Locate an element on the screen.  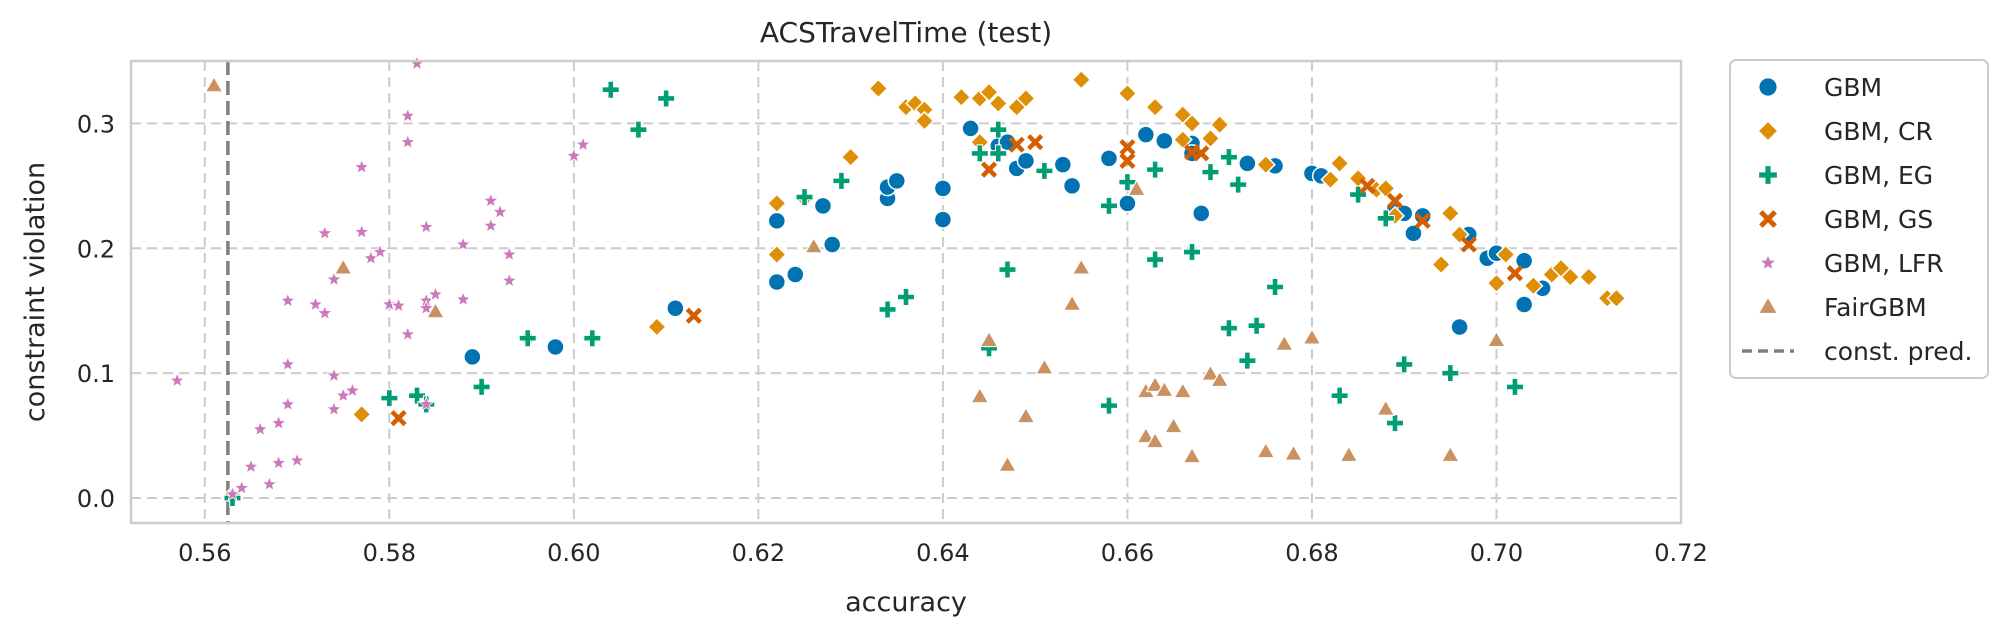
x-tick-label: 0.72 is located at coordinates (1680, 553).